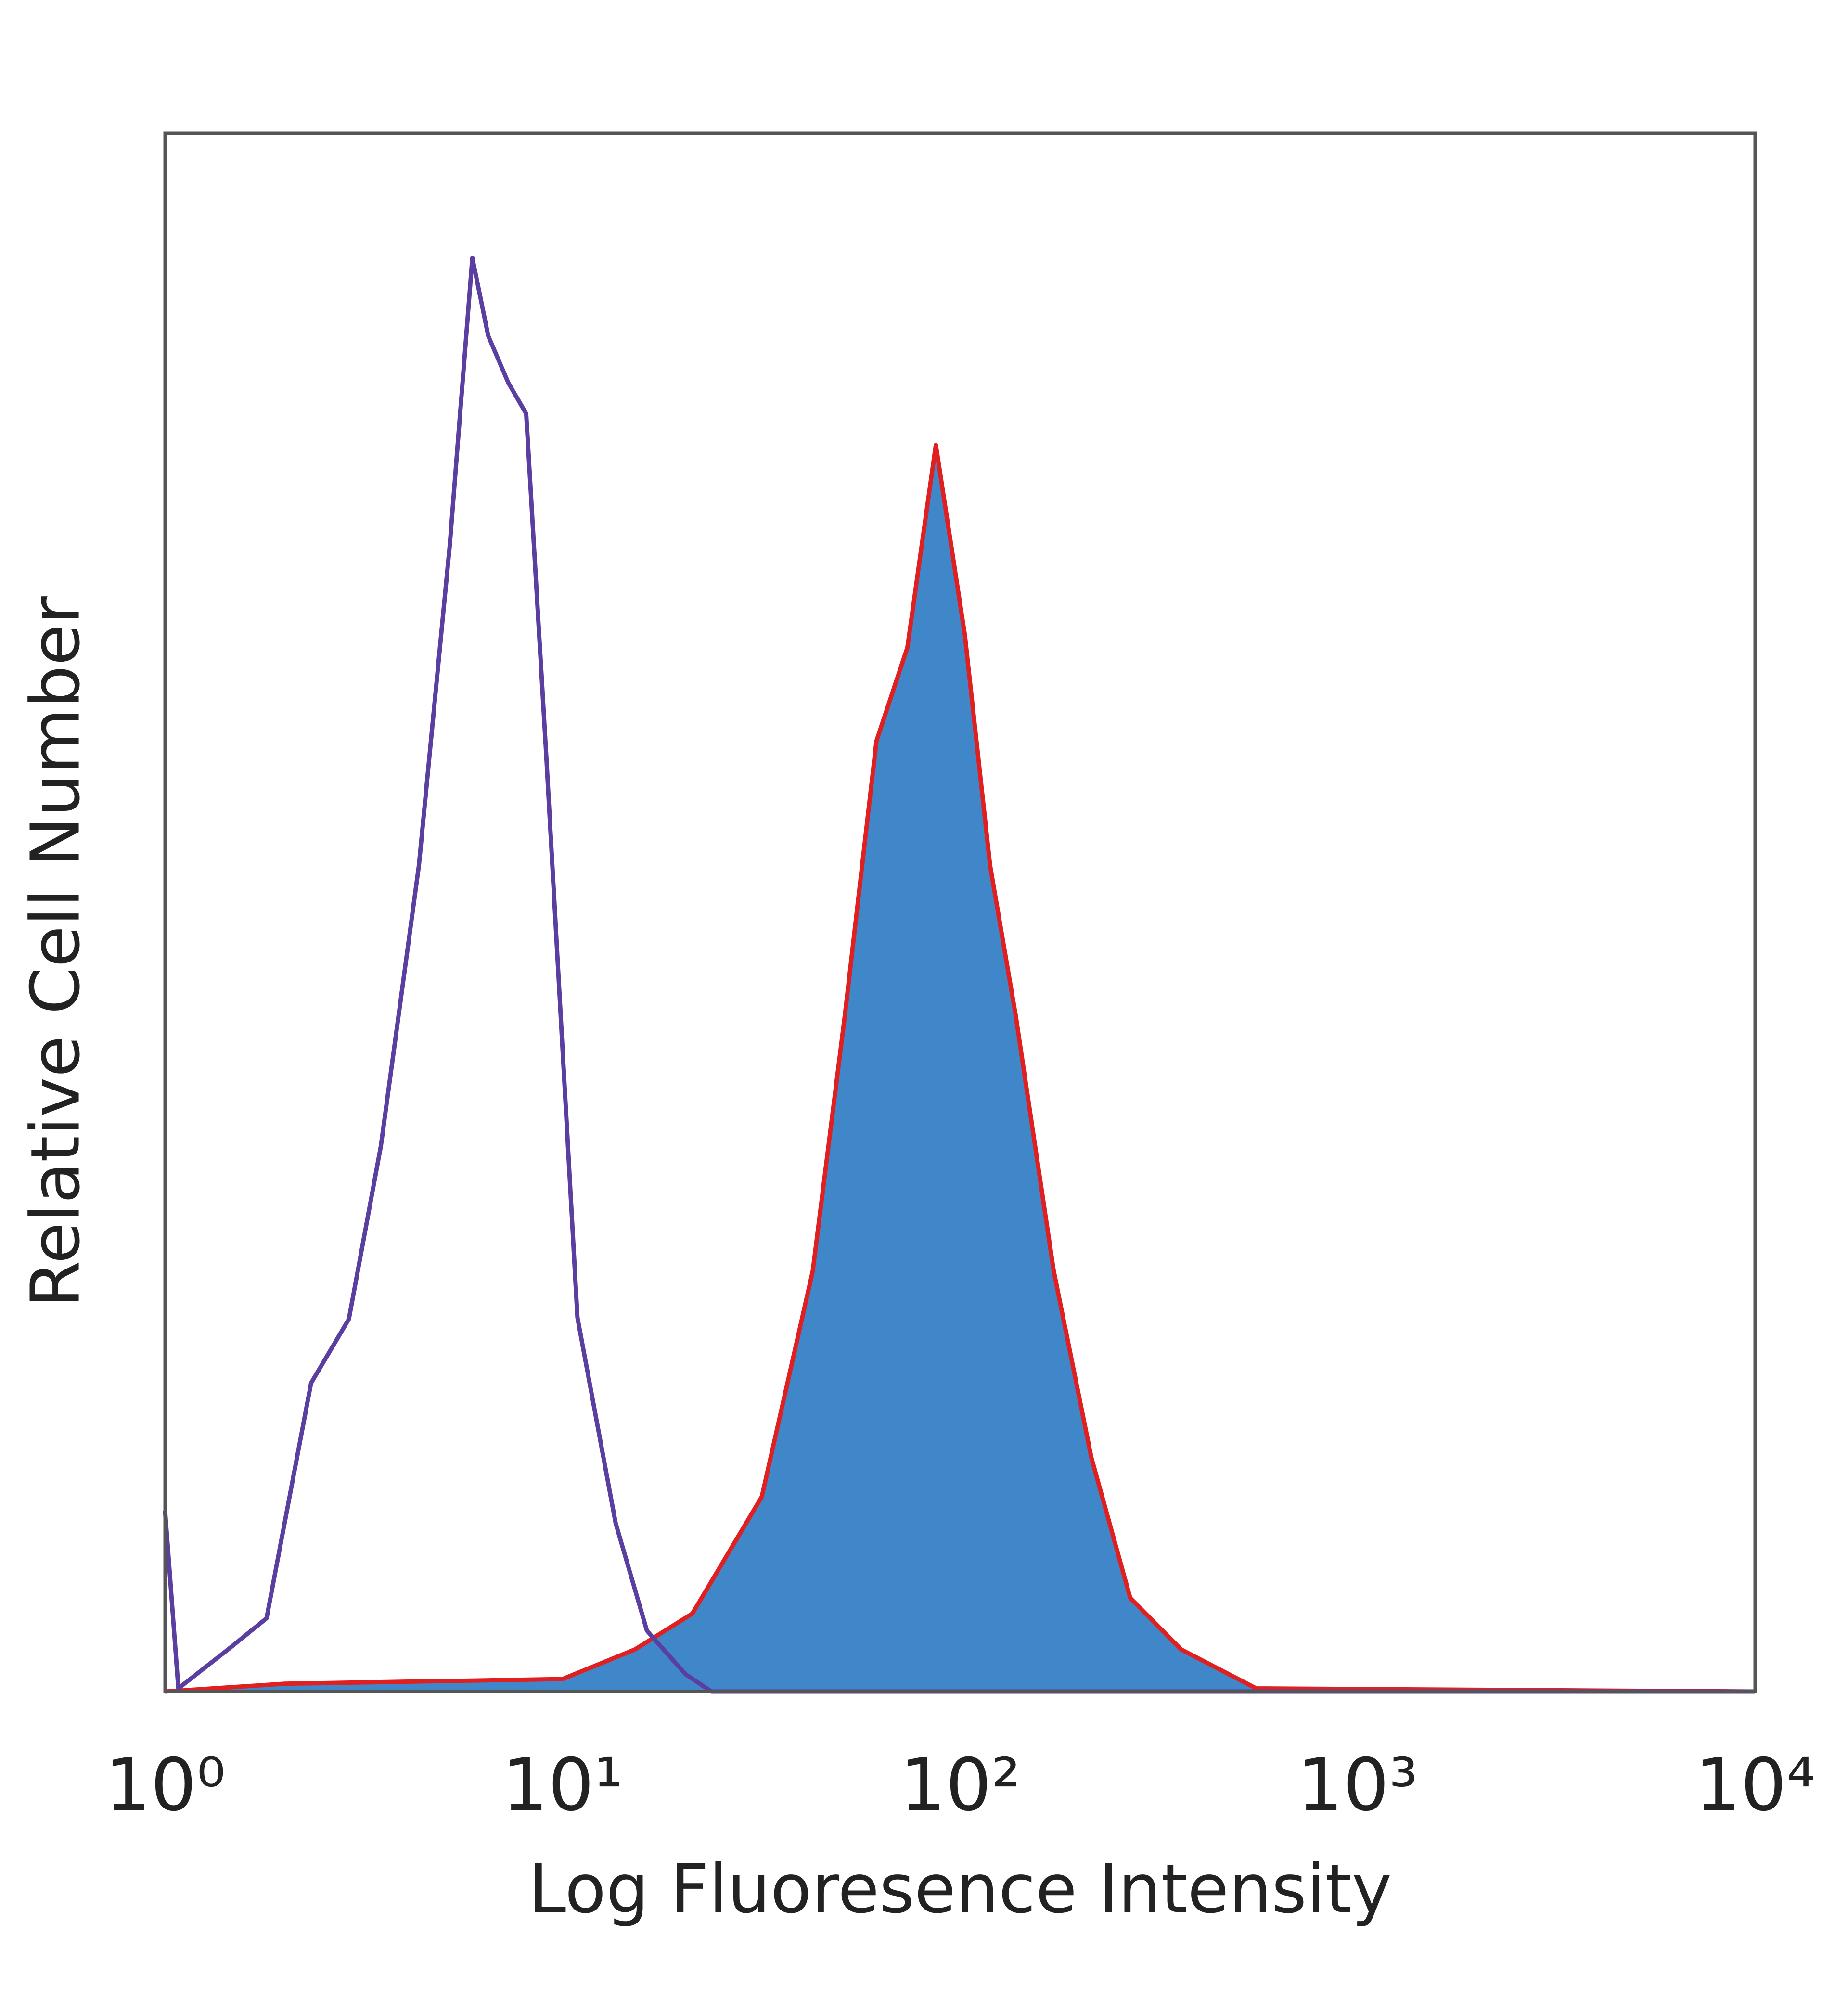 The height and width of the screenshot is (2000, 1848). Describe the element at coordinates (1357, 1785) in the screenshot. I see `x-tick-label: 10³` at that location.